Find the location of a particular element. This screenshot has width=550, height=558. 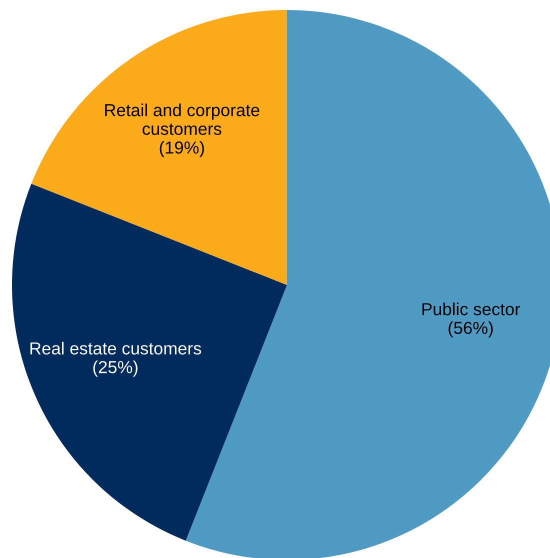

data-label: (25%) is located at coordinates (115, 368).